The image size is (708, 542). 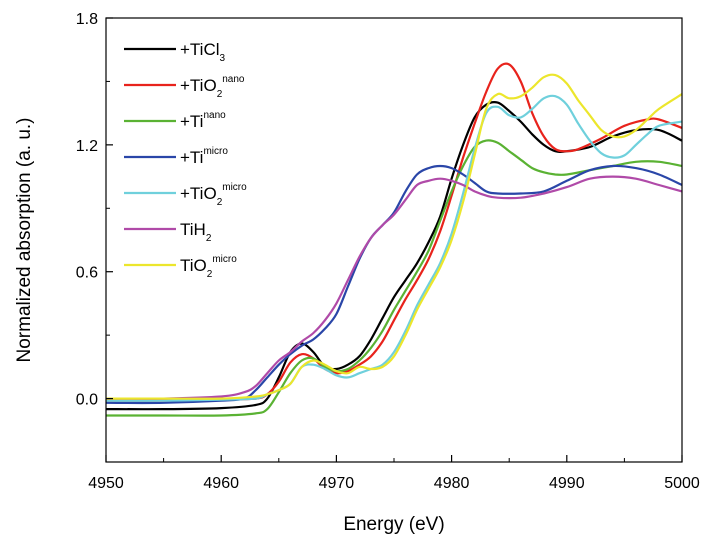 What do you see at coordinates (393, 524) in the screenshot?
I see `x-axis-title: Energy (eV)` at bounding box center [393, 524].